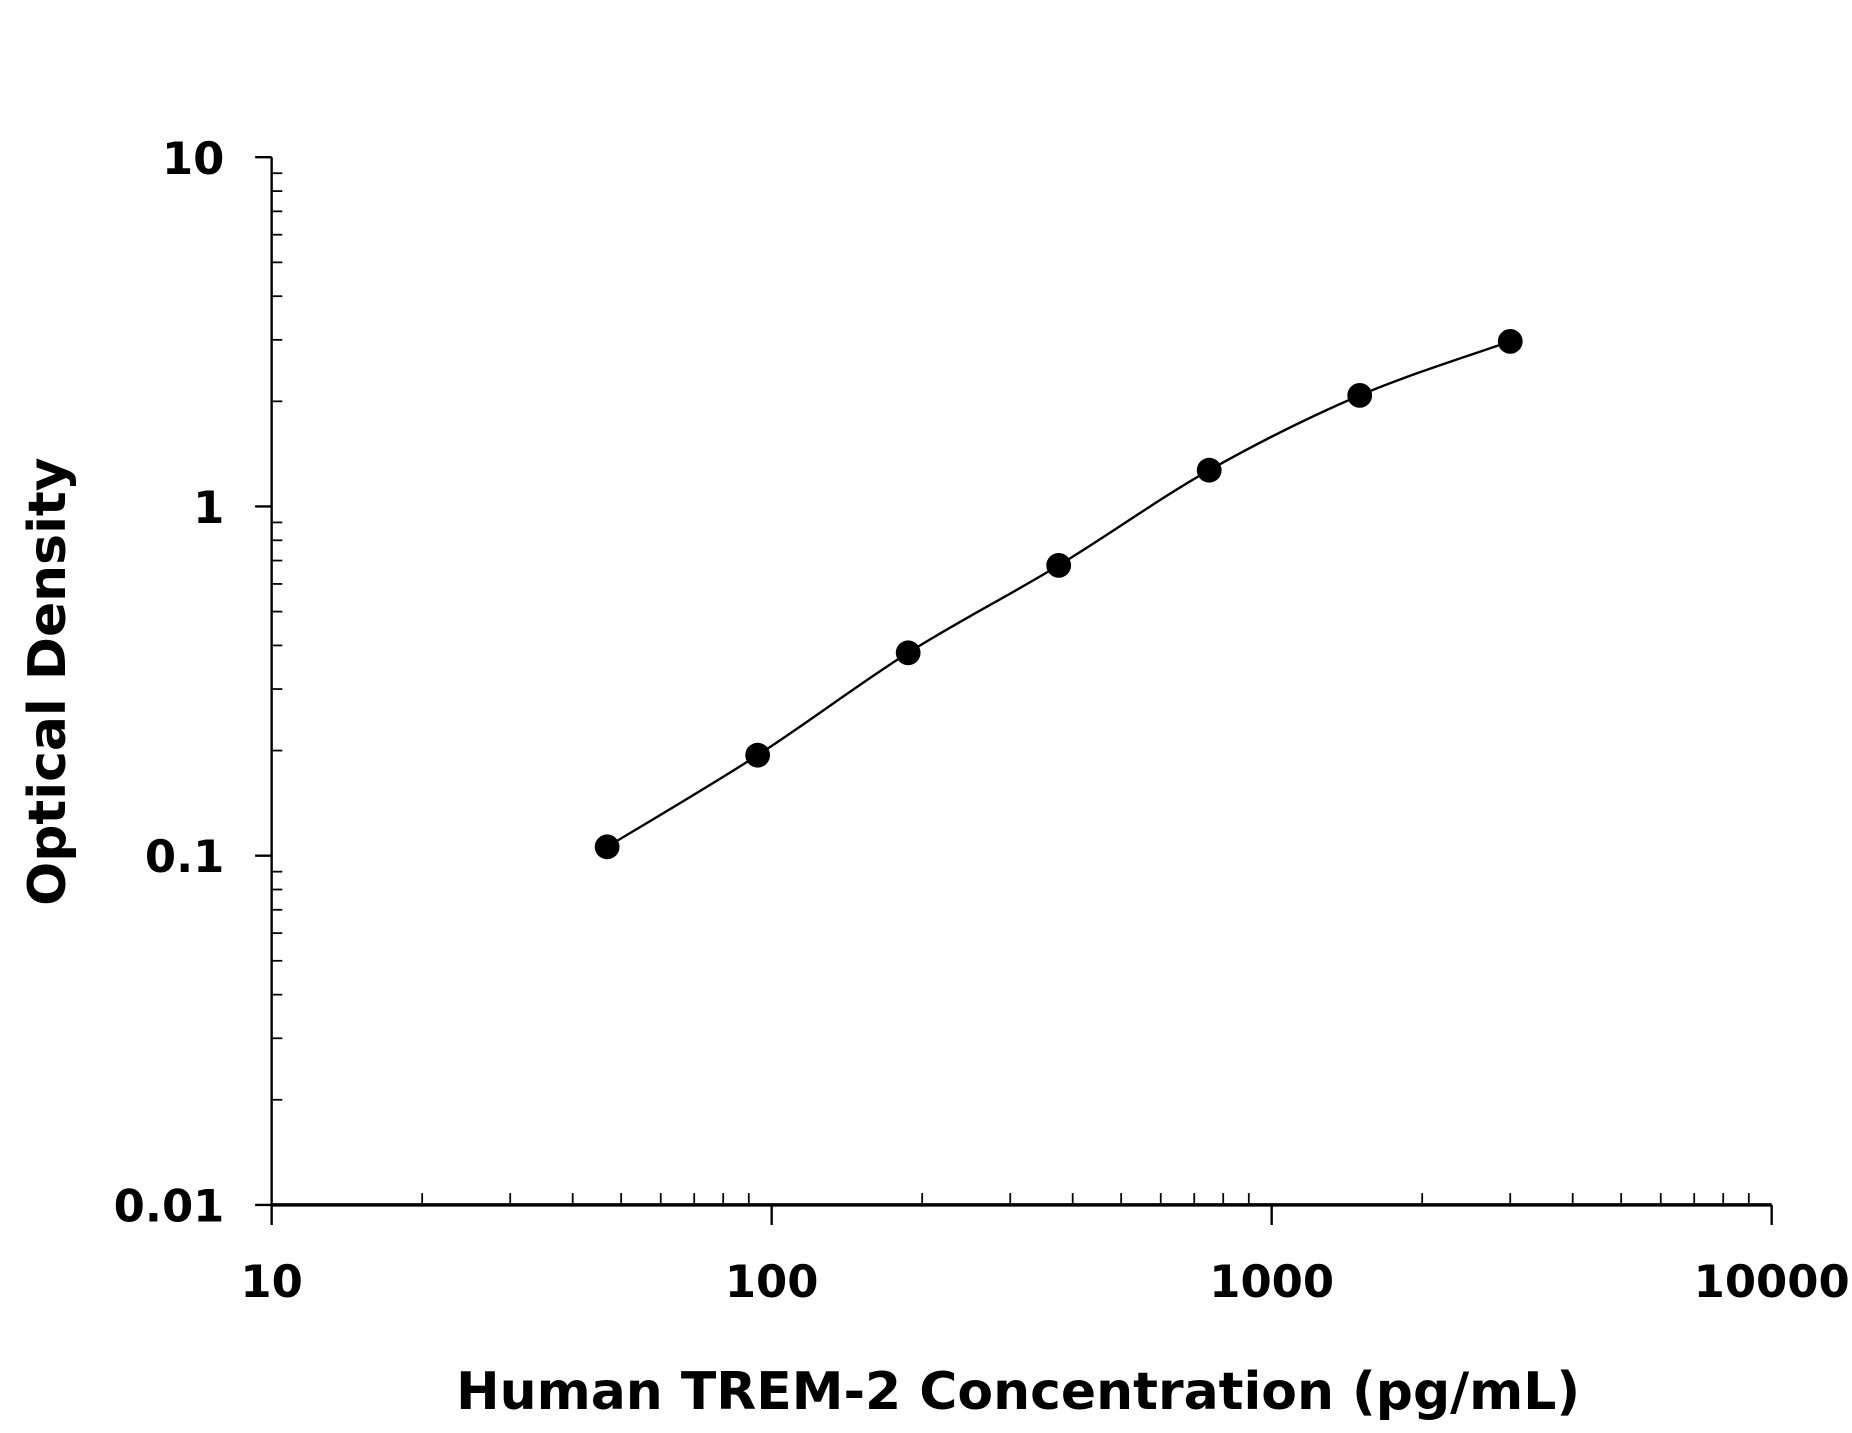 The height and width of the screenshot is (1433, 1852). Describe the element at coordinates (1772, 1281) in the screenshot. I see `x-tick-label: 10000` at that location.